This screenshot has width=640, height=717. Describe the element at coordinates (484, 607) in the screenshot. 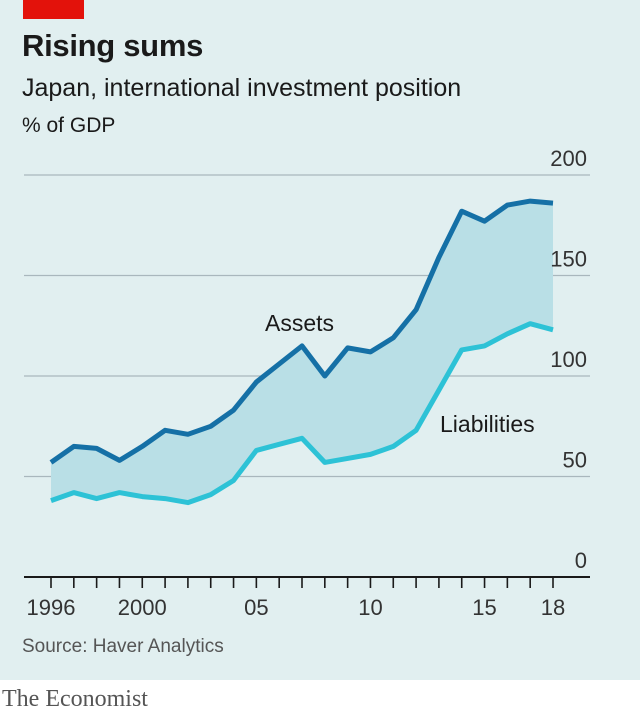

I see `x-tick-label-2015: 15` at that location.